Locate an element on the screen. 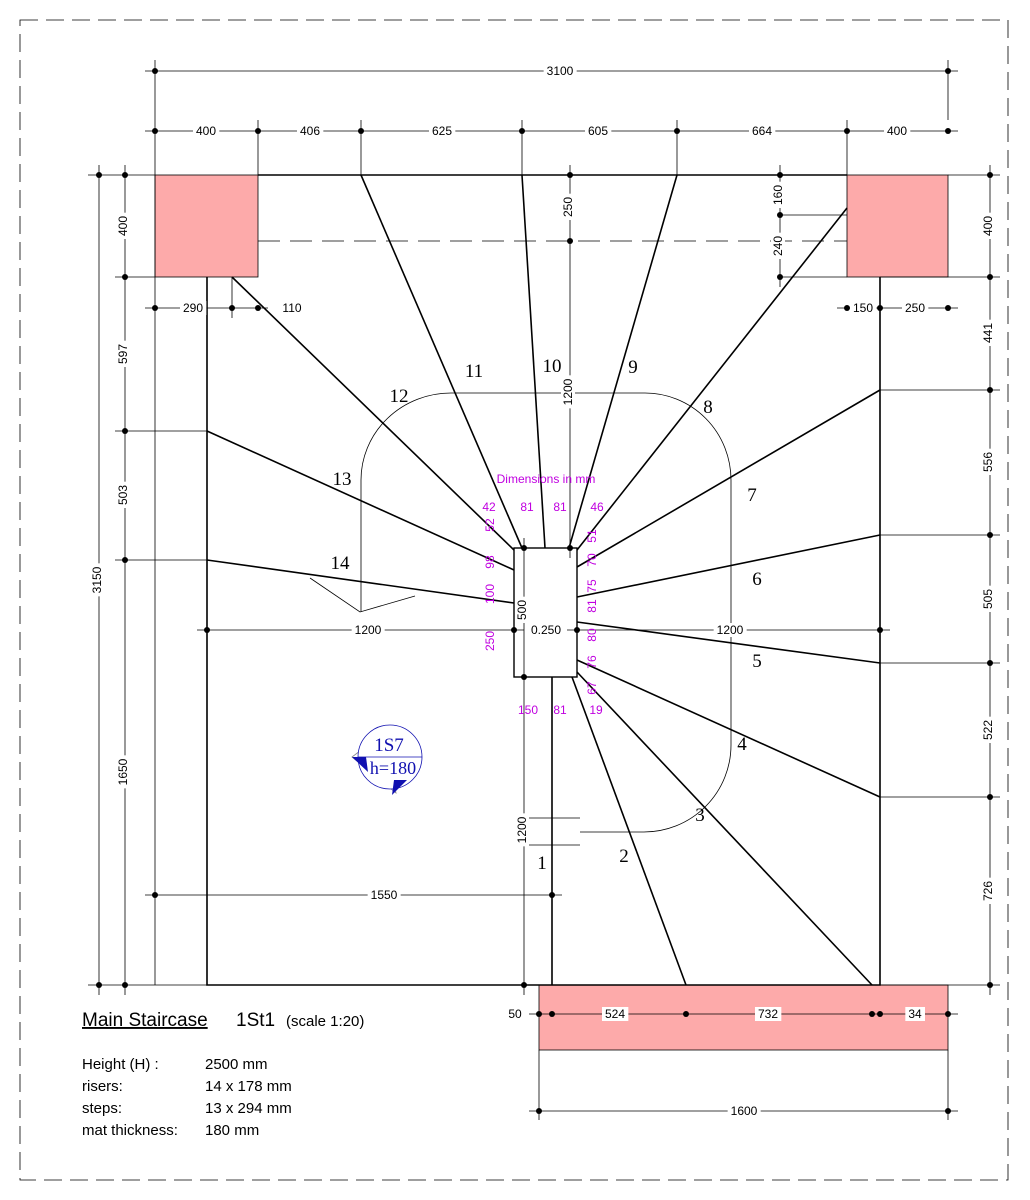 The width and height of the screenshot is (1030, 1200). step-number: 13 is located at coordinates (342, 479).